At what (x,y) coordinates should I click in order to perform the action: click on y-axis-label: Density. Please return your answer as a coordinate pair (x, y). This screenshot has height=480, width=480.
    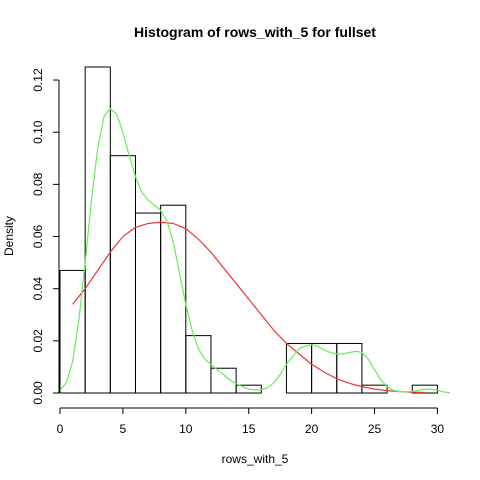
    Looking at the image, I should click on (9, 236).